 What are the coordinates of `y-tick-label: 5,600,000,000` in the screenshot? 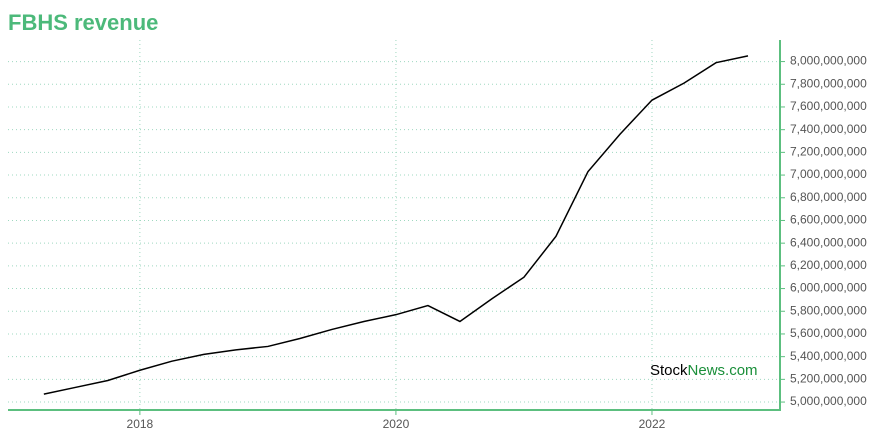 It's located at (828, 333).